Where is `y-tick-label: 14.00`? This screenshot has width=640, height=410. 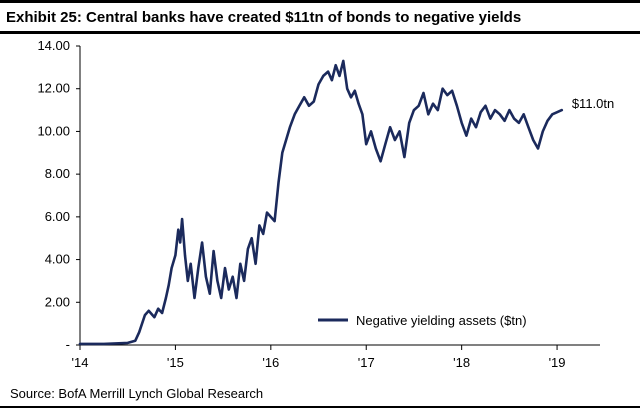
y-tick-label: 14.00 is located at coordinates (53, 45).